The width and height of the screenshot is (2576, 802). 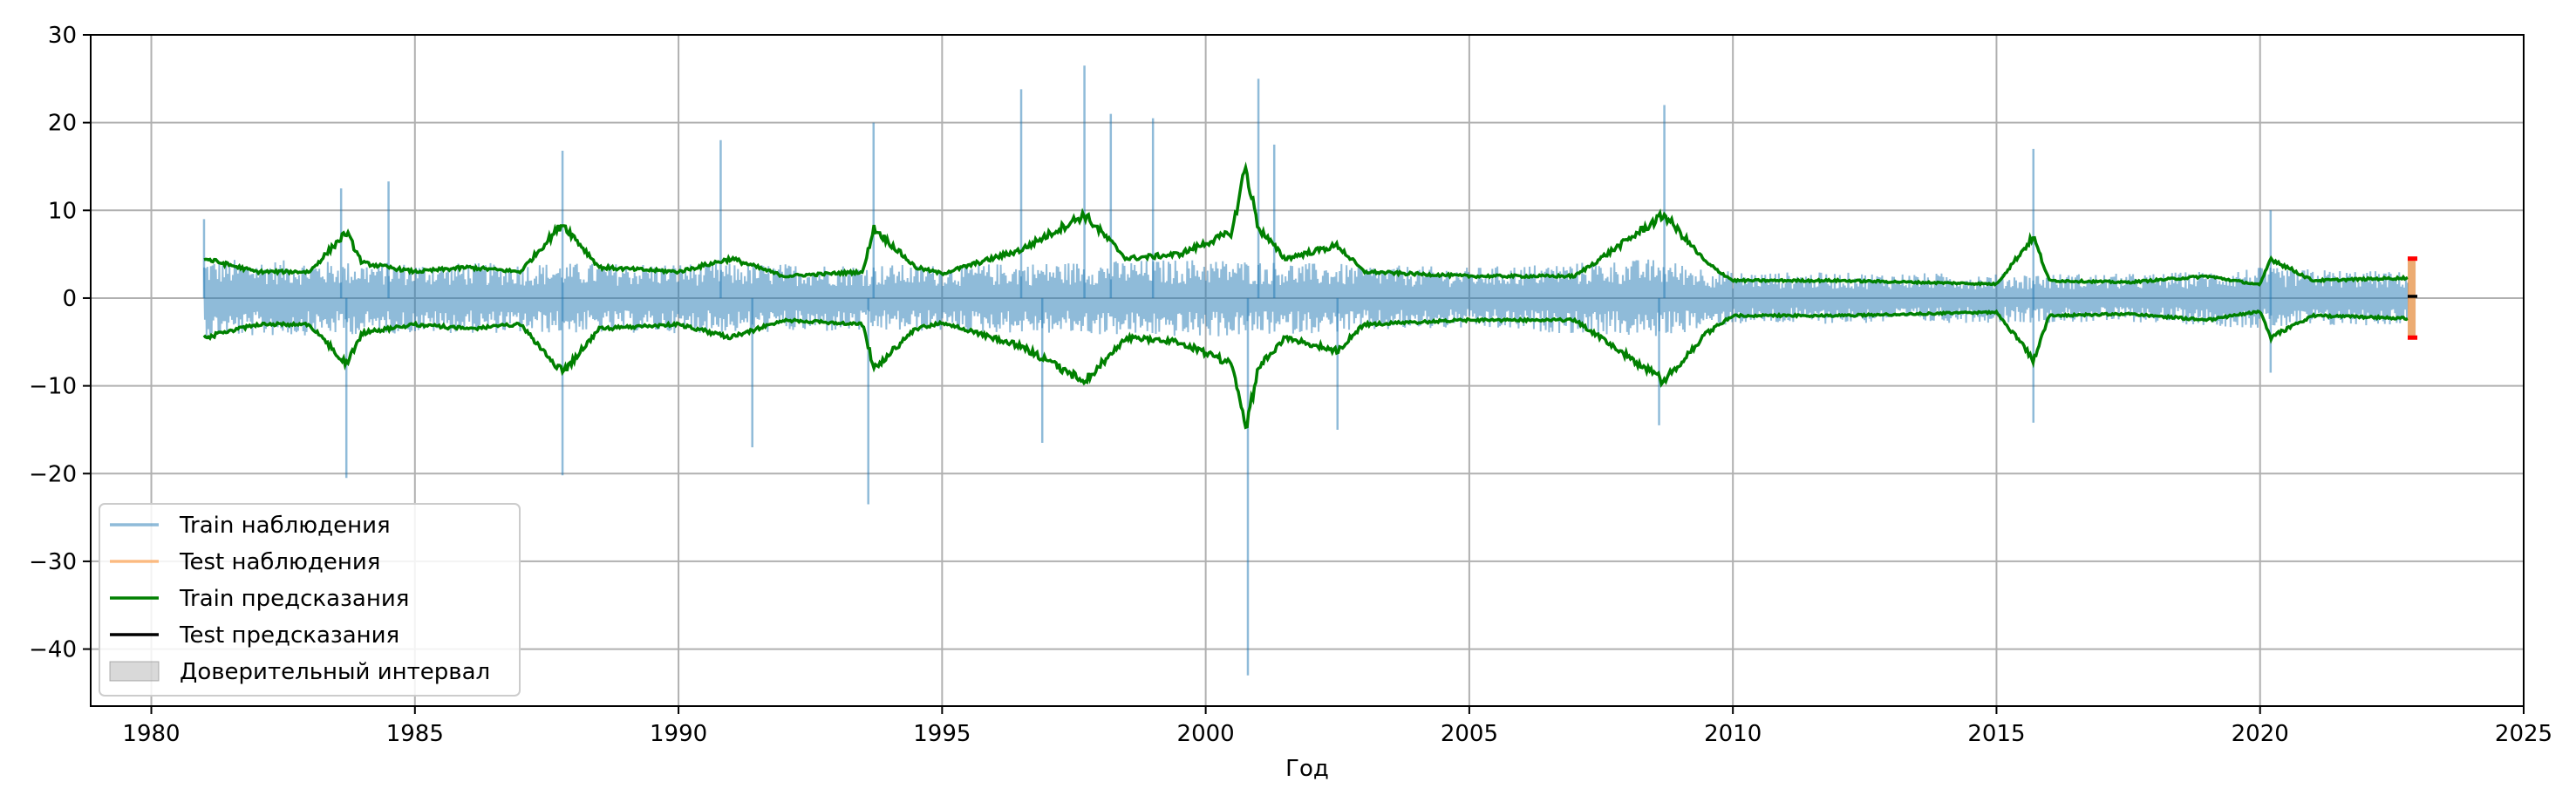 I want to click on y-tick-label: −40, so click(x=53, y=650).